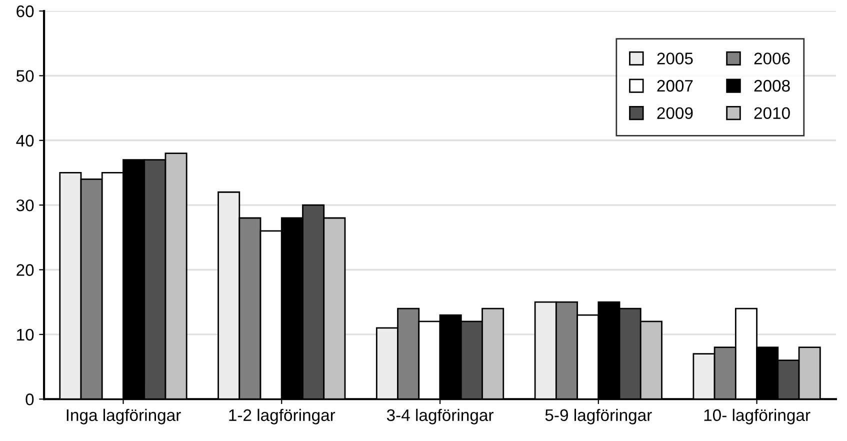 This screenshot has height=441, width=847. What do you see at coordinates (772, 58) in the screenshot?
I see `legend-label: 2006` at bounding box center [772, 58].